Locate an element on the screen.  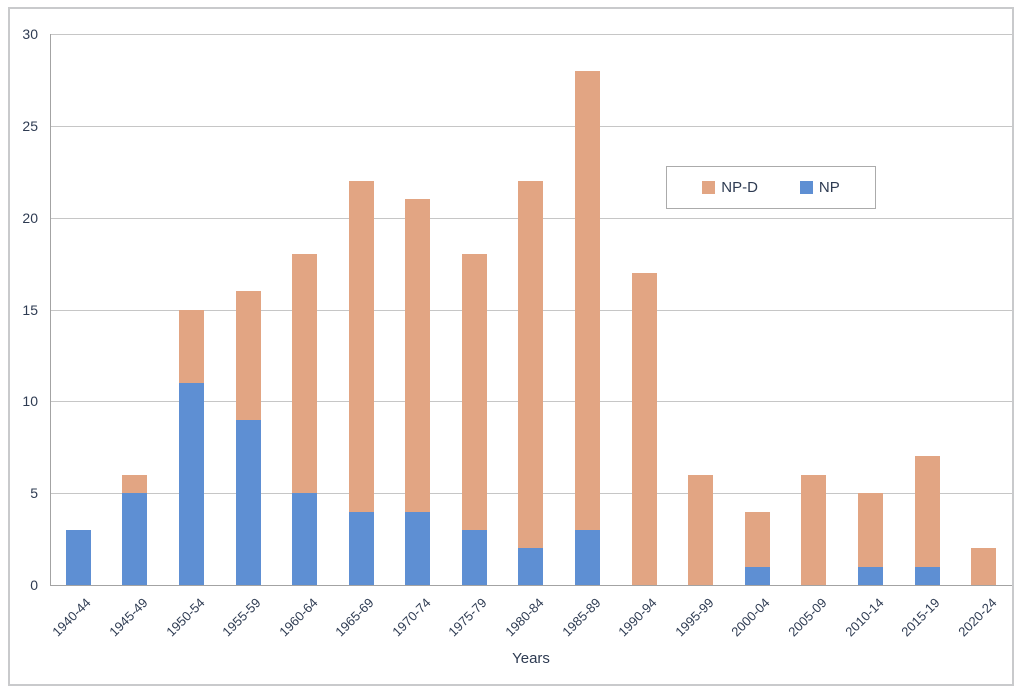
x-tick-label-1970-74: 1970-74 is located at coordinates (411, 617).